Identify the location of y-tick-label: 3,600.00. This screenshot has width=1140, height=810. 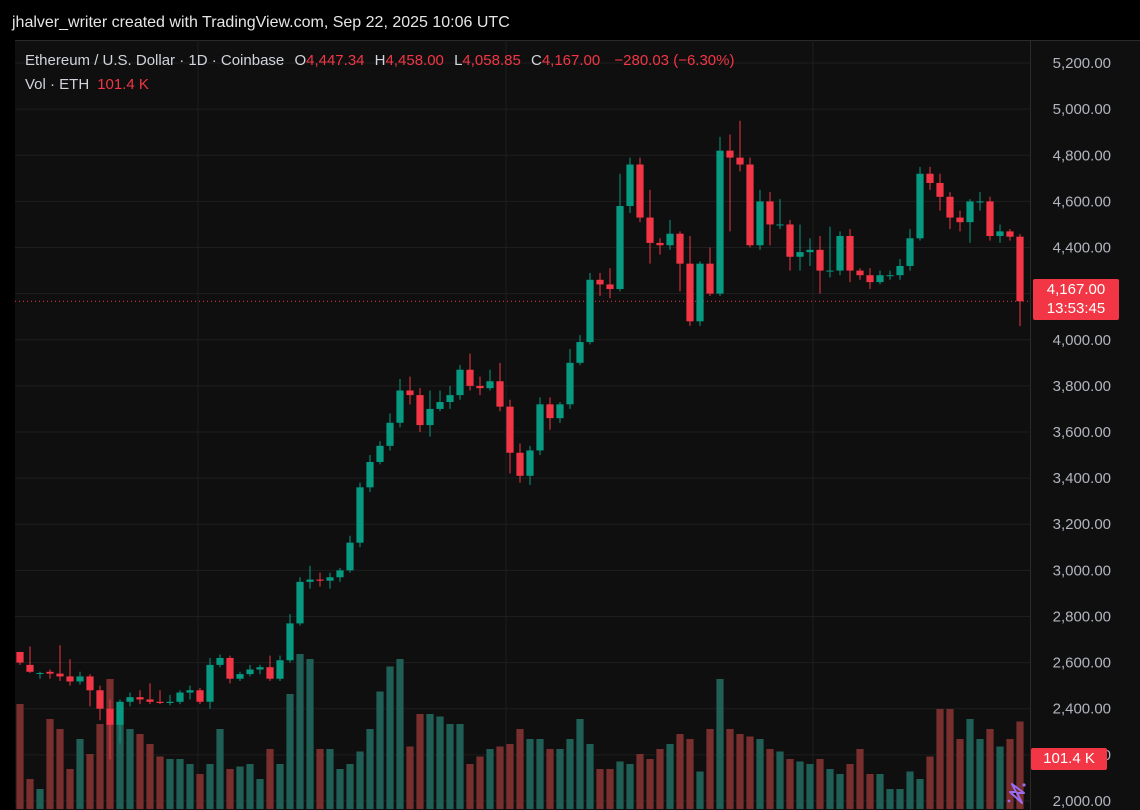
(1082, 432).